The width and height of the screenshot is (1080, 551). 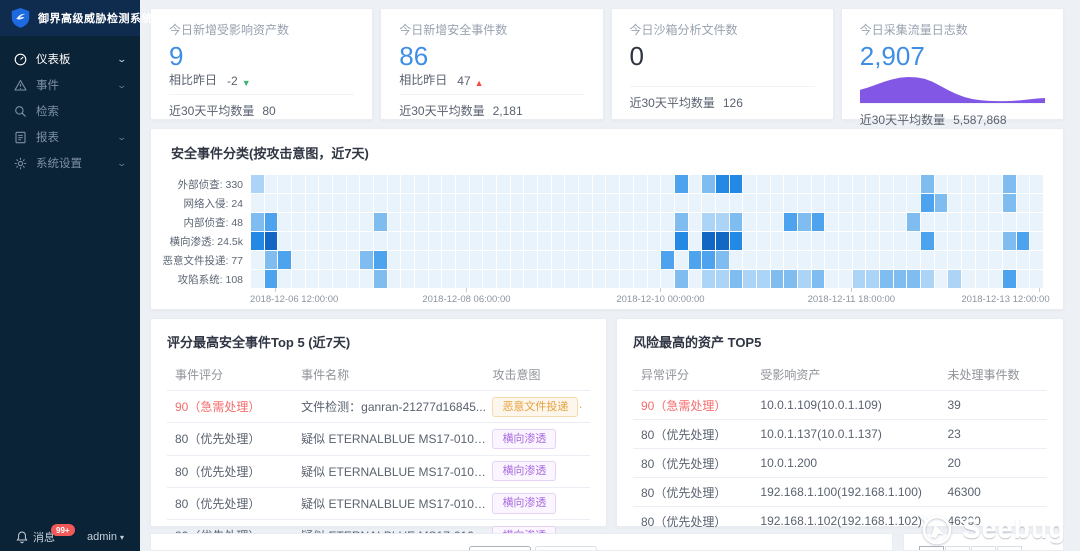 What do you see at coordinates (22, 537) in the screenshot?
I see `bell-icon` at bounding box center [22, 537].